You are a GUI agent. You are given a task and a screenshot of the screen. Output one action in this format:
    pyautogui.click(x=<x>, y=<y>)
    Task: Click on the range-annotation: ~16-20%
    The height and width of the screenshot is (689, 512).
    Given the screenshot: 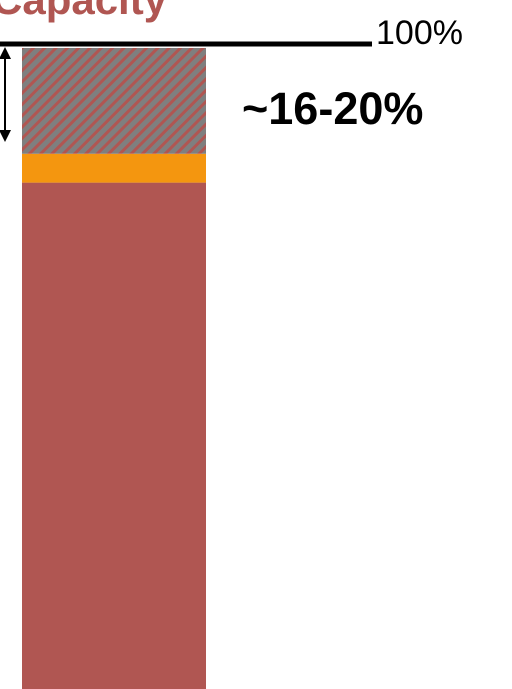 What is the action you would take?
    pyautogui.click(x=332, y=108)
    